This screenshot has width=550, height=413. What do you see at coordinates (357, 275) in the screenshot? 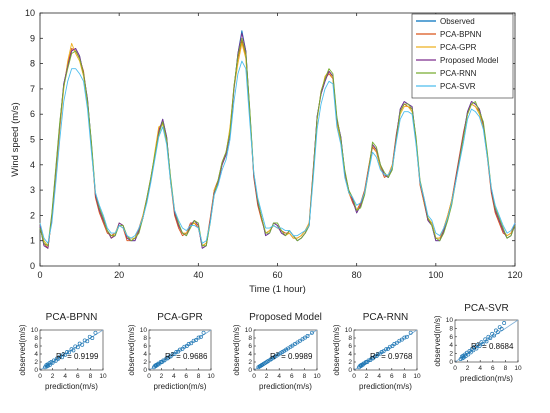
I see `x-tick-label: 80` at bounding box center [357, 275].